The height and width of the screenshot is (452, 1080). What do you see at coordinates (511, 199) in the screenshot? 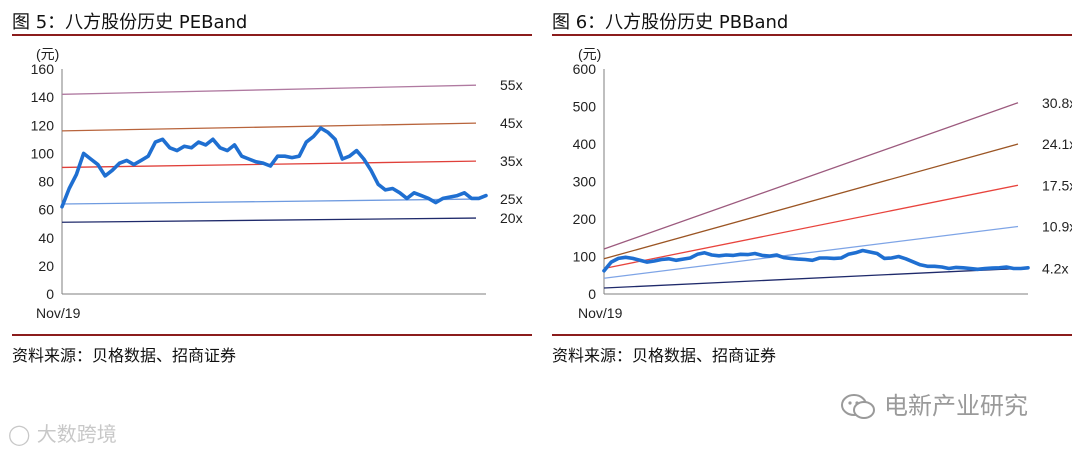
I see `band-label: 25x` at bounding box center [511, 199].